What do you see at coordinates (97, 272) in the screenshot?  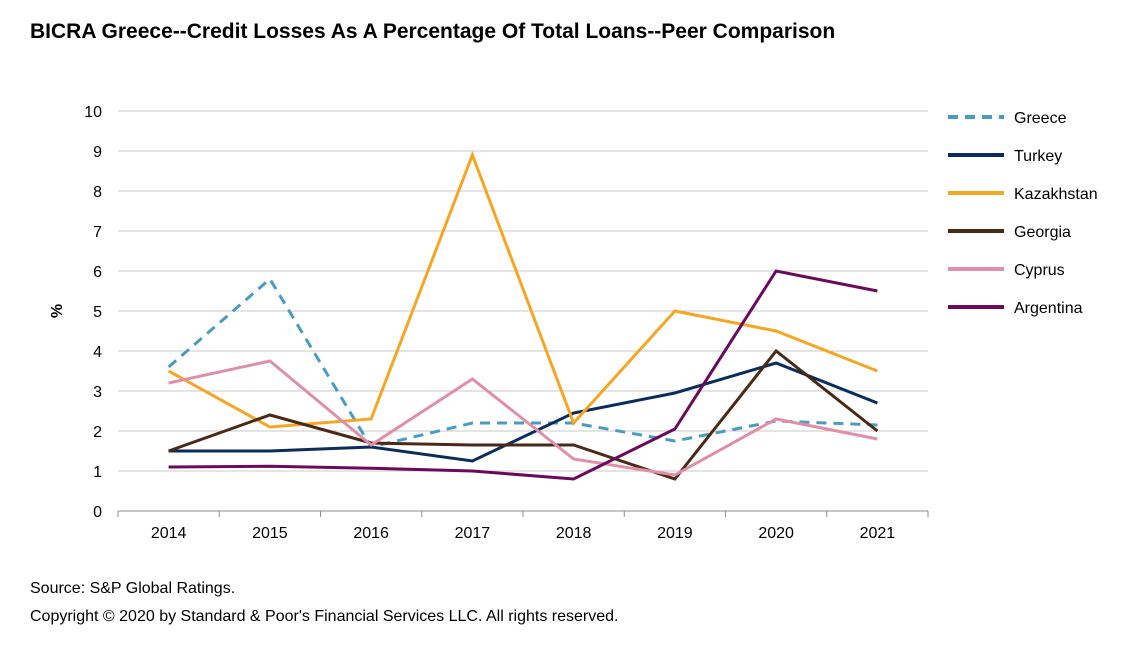 I see `y-tick-label: 6` at bounding box center [97, 272].